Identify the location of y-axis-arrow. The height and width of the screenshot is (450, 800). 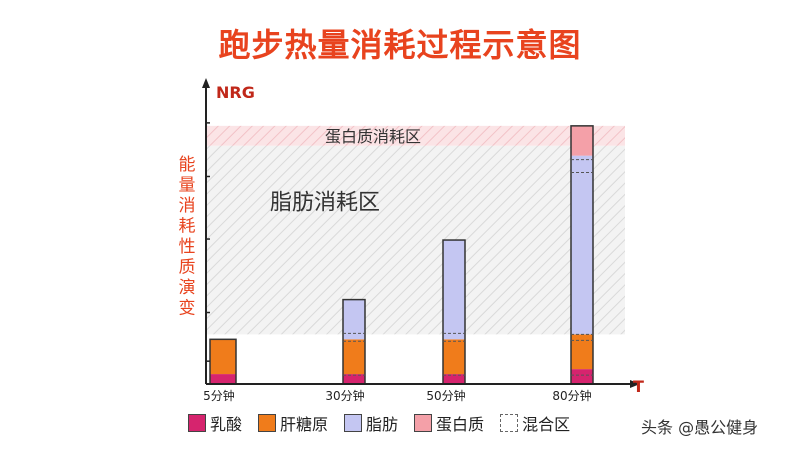
(206, 83).